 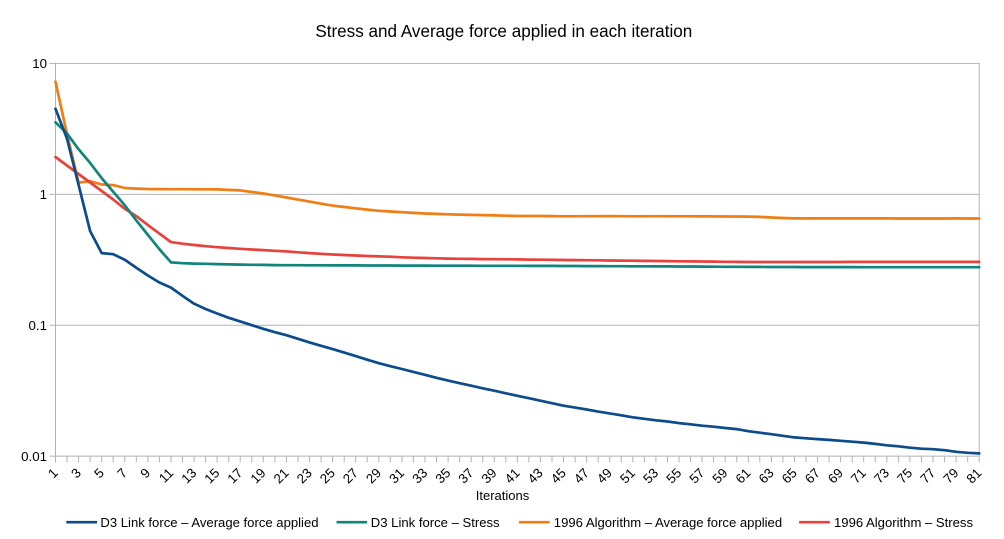 What do you see at coordinates (668, 522) in the screenshot?
I see `svg-text:1996 Algorithm – Average force: 1996 Algorithm – Average force applied` at bounding box center [668, 522].